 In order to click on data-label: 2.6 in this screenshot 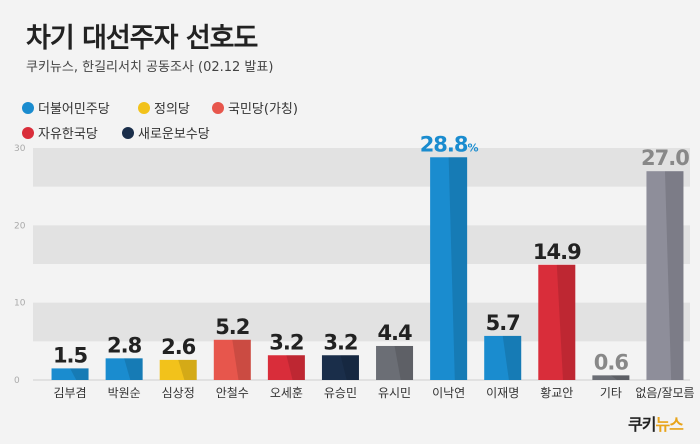, I will do `click(178, 347)`.